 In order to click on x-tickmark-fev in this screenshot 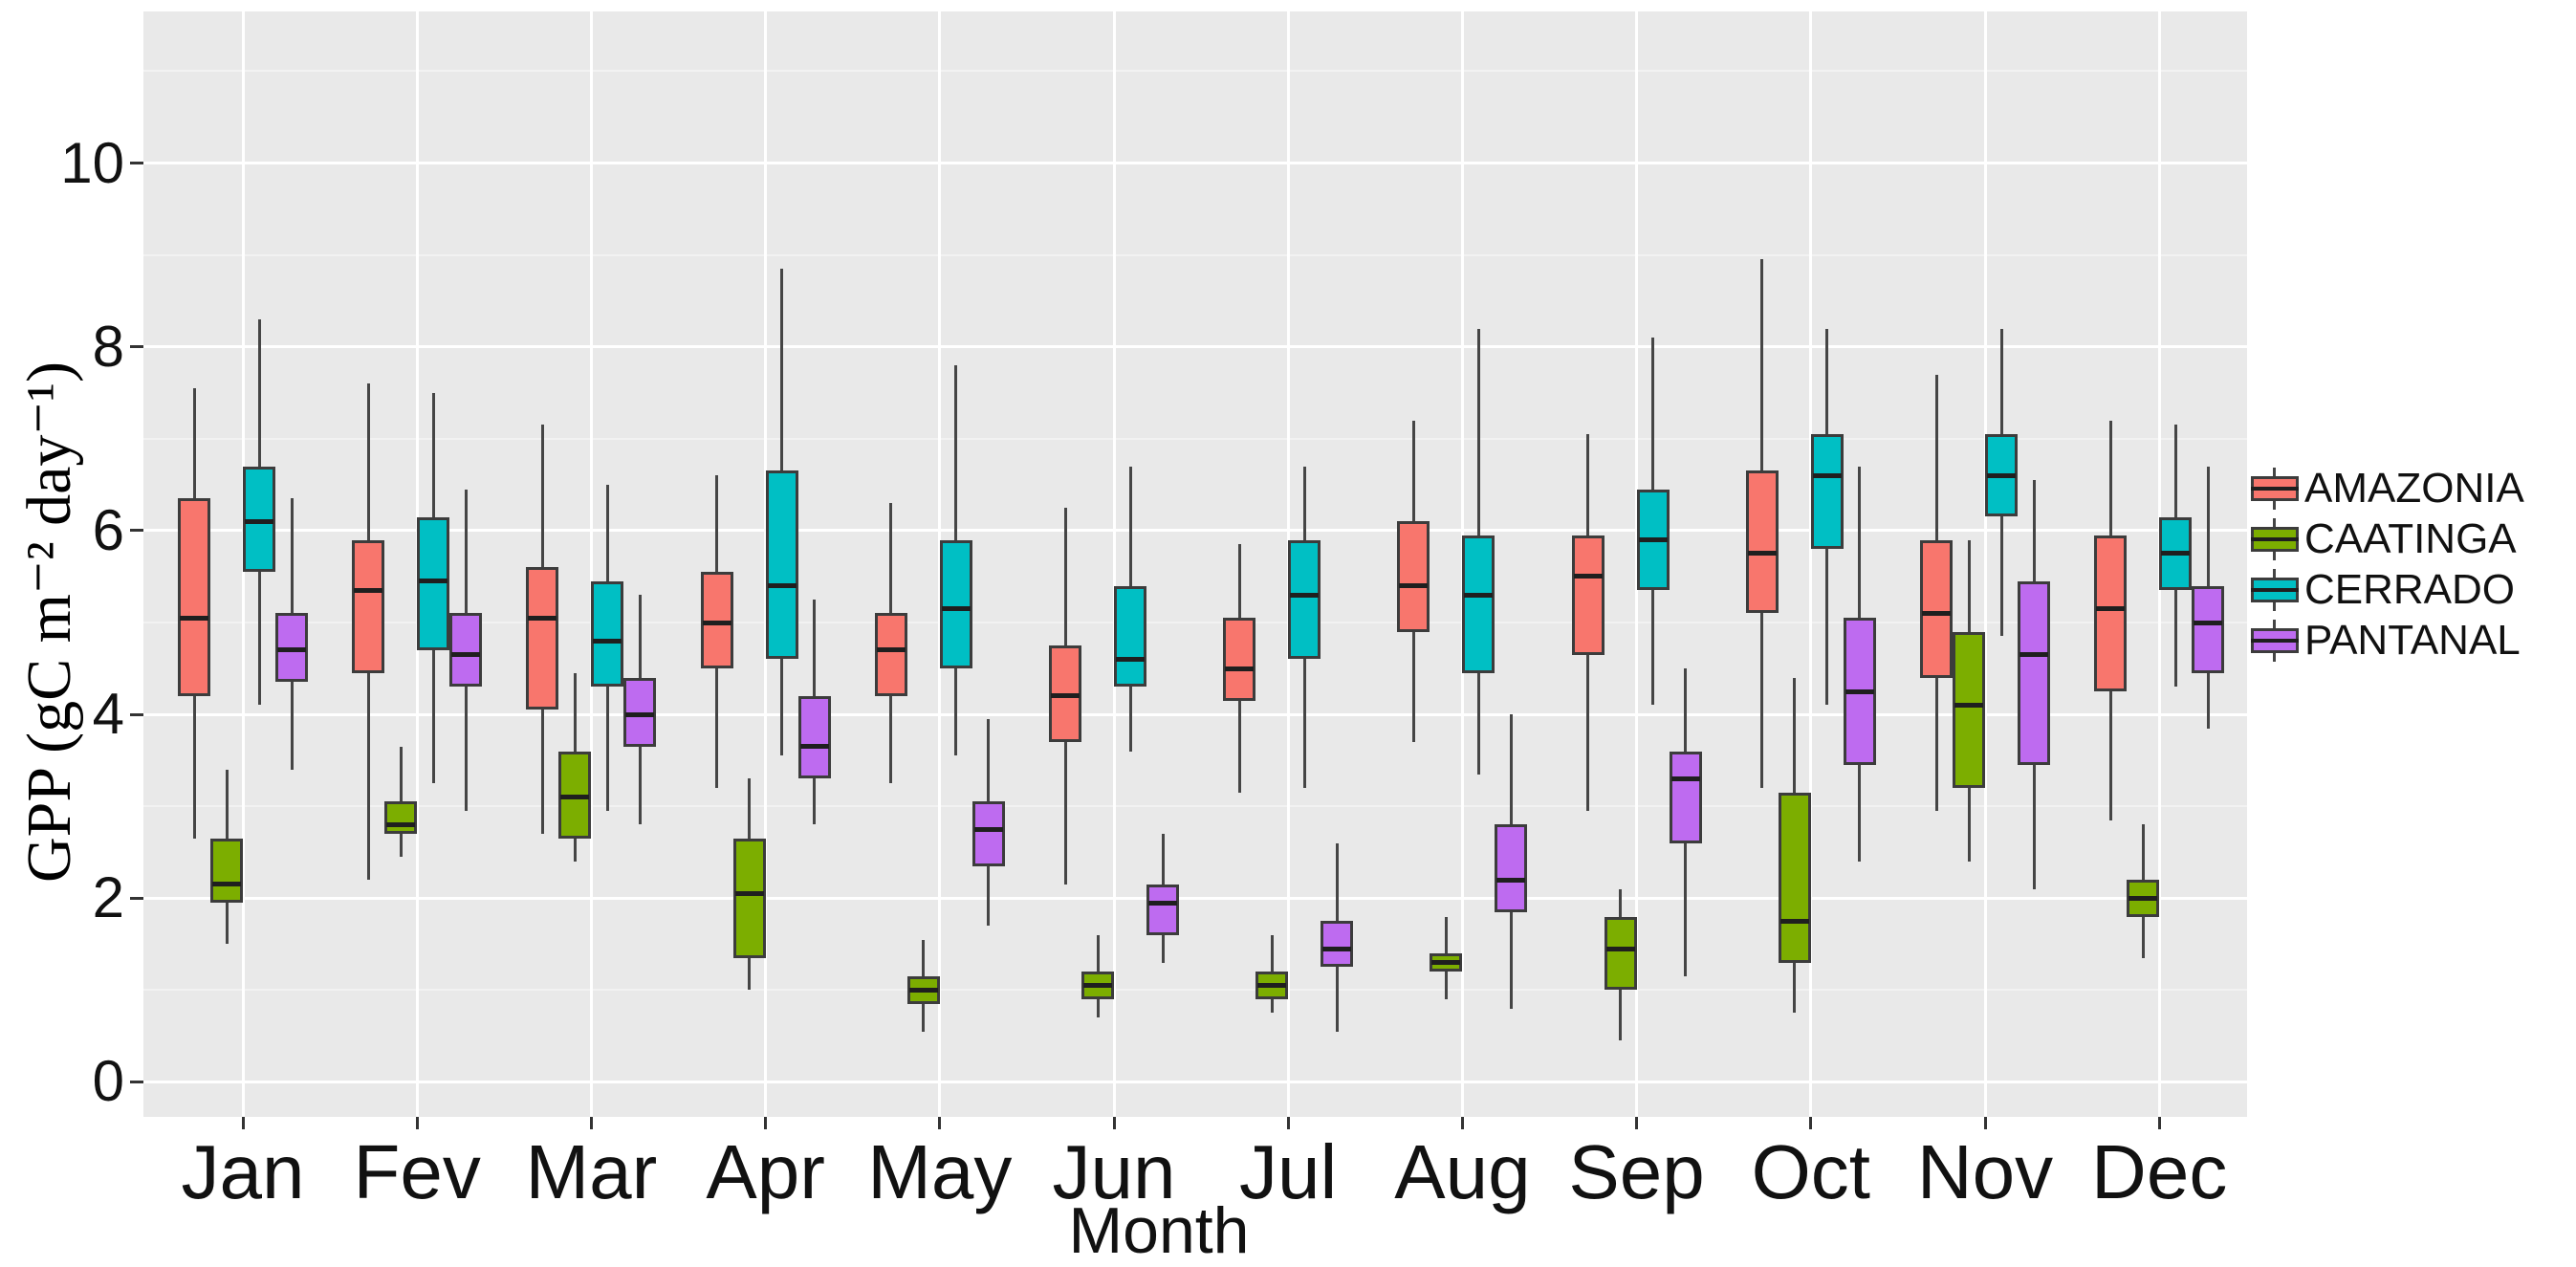, I will do `click(417, 1123)`.